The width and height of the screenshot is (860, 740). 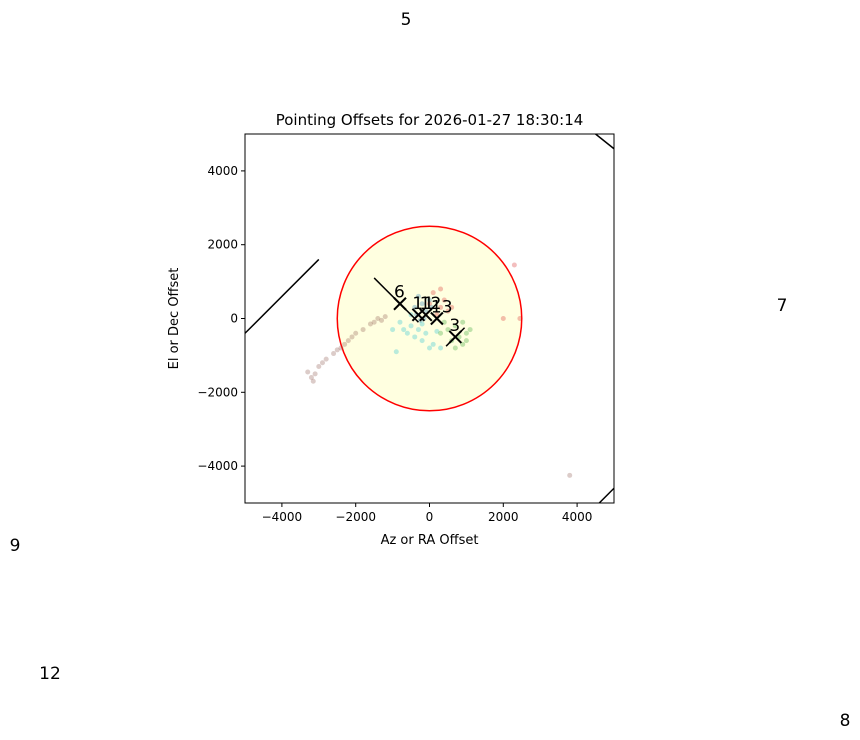 What do you see at coordinates (399, 293) in the screenshot?
I see `marker-label: 6` at bounding box center [399, 293].